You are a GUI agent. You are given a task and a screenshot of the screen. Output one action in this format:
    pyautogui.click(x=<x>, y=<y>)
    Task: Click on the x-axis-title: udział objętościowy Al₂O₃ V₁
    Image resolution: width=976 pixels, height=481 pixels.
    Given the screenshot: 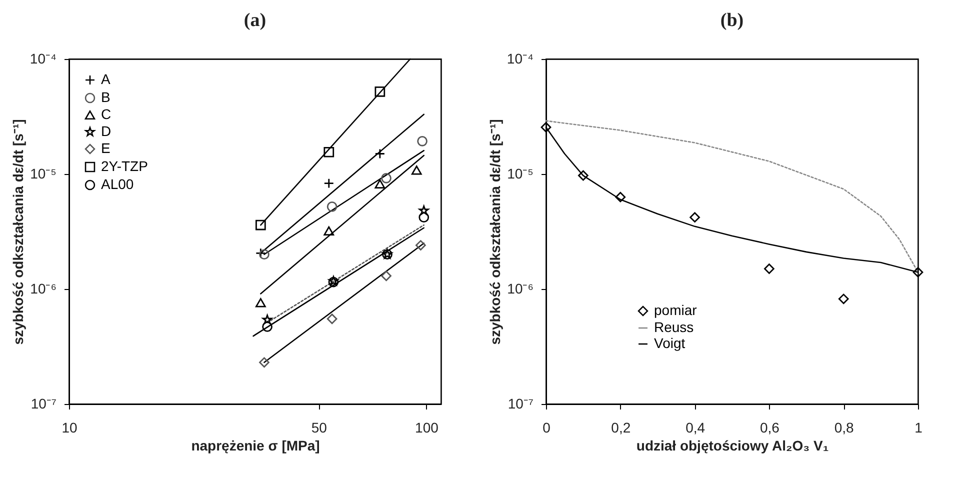 What is the action you would take?
    pyautogui.click(x=732, y=446)
    